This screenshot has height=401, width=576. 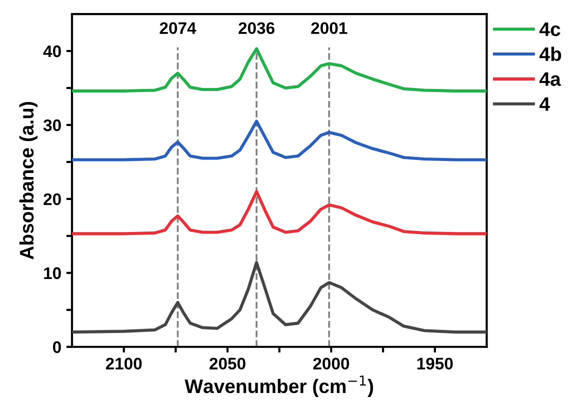 What do you see at coordinates (329, 28) in the screenshot?
I see `ref-line-label: 2001` at bounding box center [329, 28].